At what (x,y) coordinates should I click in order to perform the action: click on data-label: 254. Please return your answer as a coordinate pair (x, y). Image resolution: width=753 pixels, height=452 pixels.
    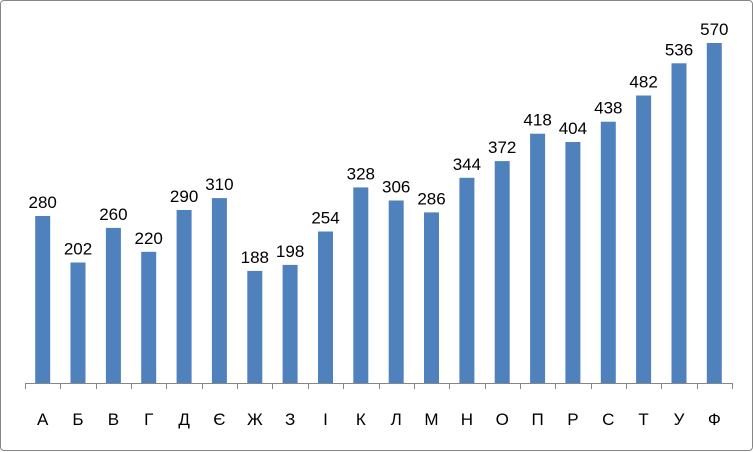
    Looking at the image, I should click on (325, 218).